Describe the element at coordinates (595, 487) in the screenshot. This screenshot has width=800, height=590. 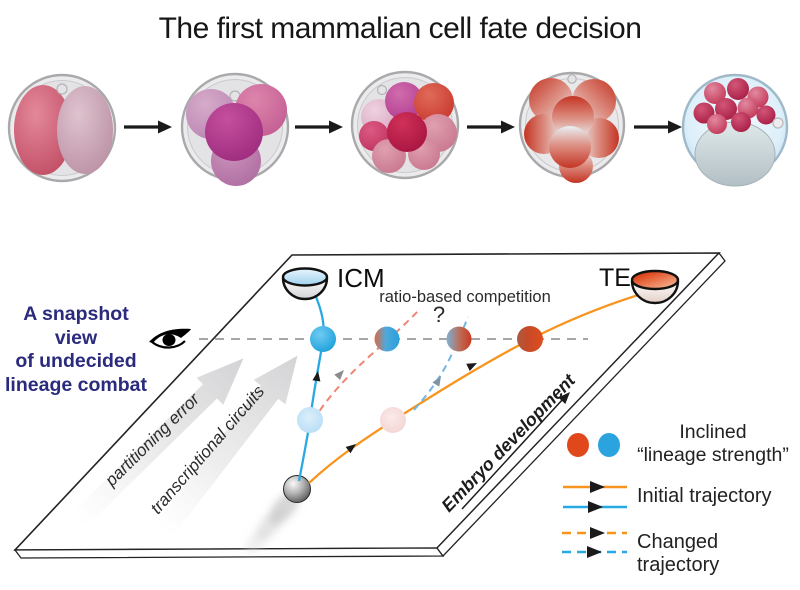
I see `legend-initial-orange-arrow-icon` at that location.